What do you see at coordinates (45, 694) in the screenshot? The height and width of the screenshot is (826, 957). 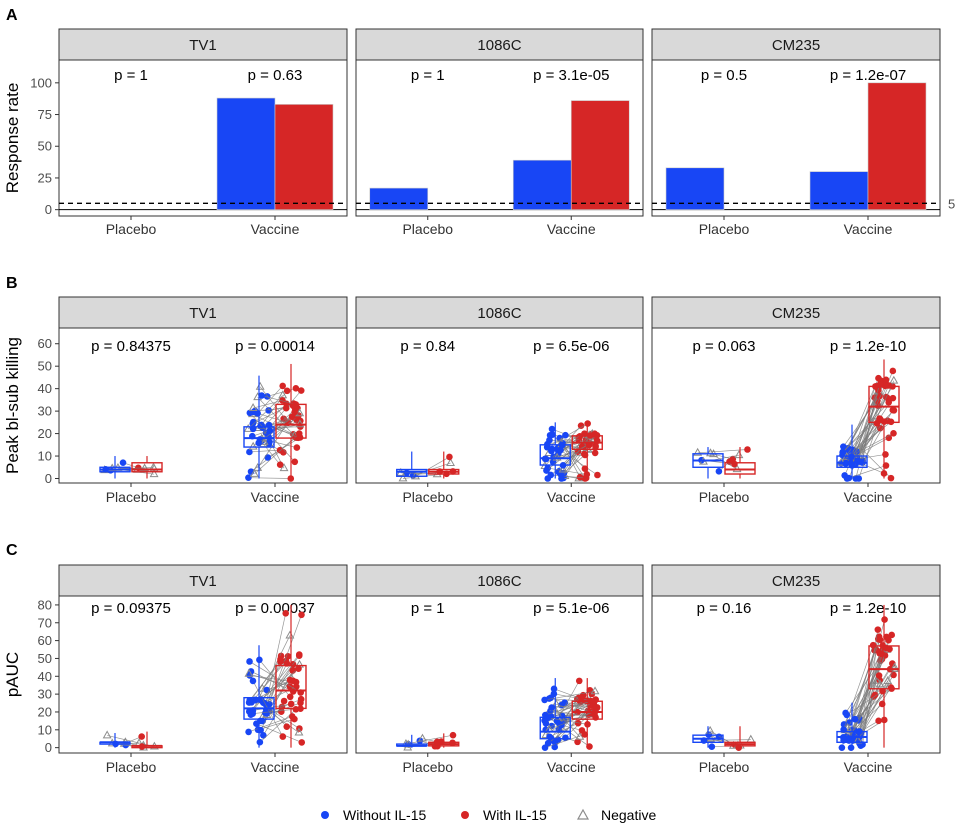 I see `y-tick-label: 30` at bounding box center [45, 694].